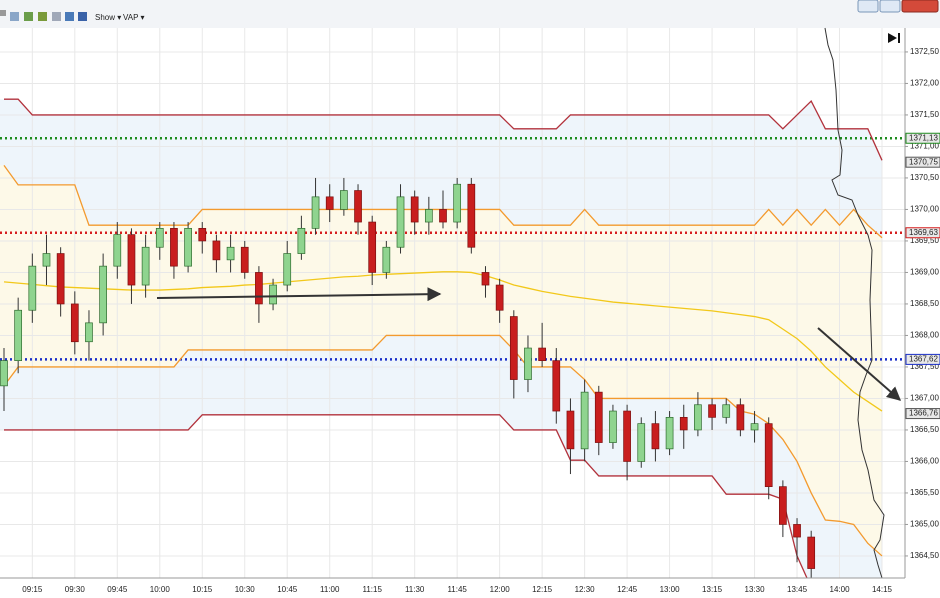 This screenshot has height=598, width=940. I want to click on toolbar-bg, so click(470, 14).